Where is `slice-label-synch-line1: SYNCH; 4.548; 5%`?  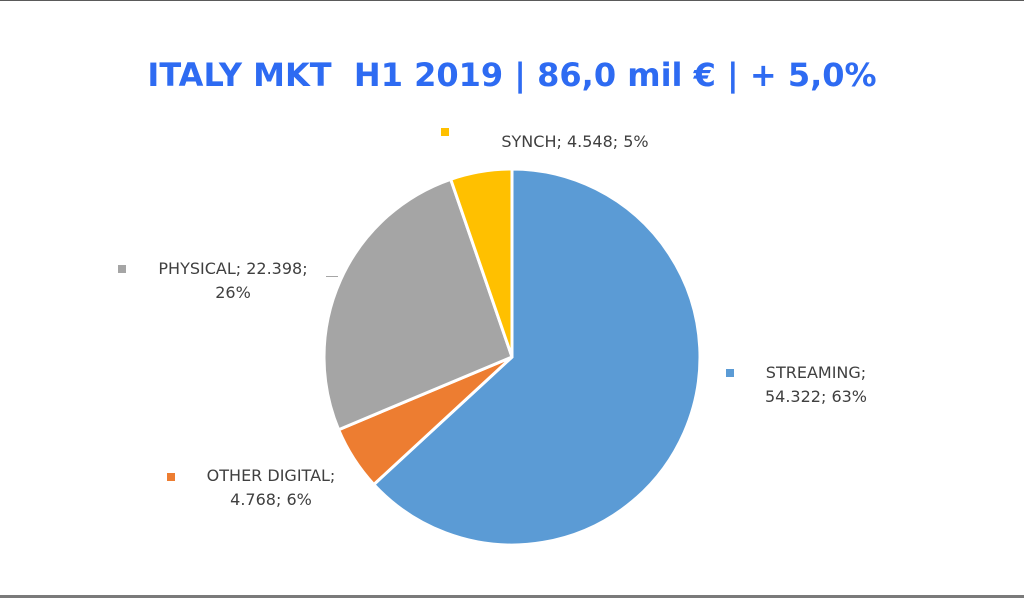 slice-label-synch-line1: SYNCH; 4.548; 5% is located at coordinates (575, 141).